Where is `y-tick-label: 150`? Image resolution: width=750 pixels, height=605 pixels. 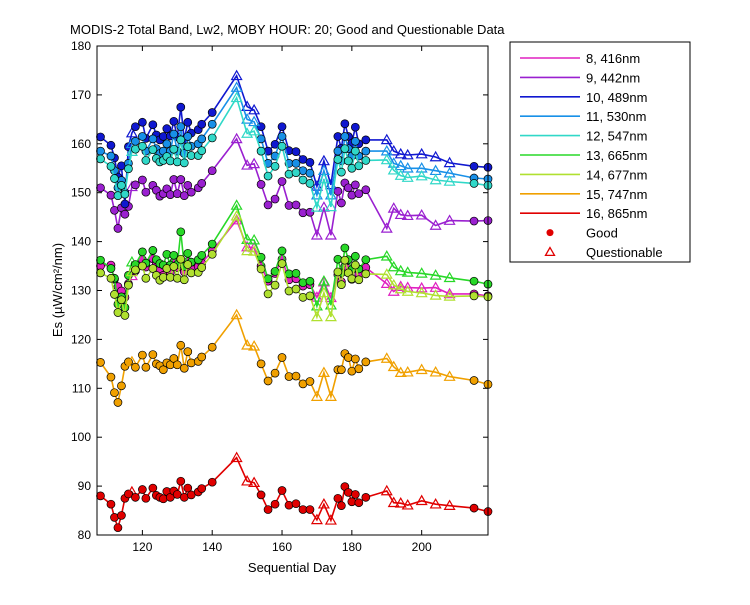 y-tick-label: 150 is located at coordinates (81, 193).